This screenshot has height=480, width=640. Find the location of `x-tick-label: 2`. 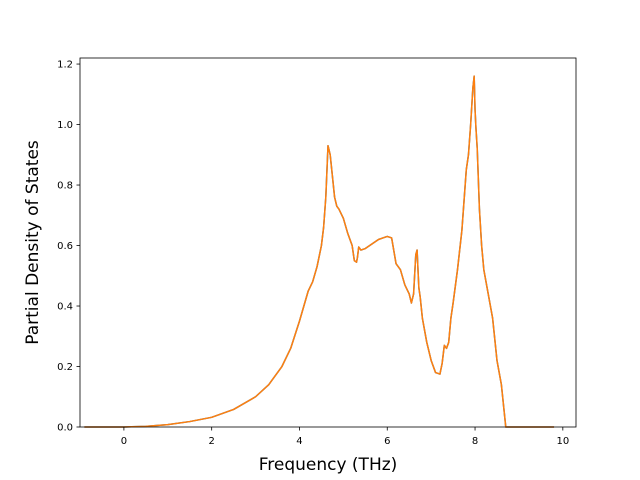

x-tick-label: 2 is located at coordinates (211, 441).